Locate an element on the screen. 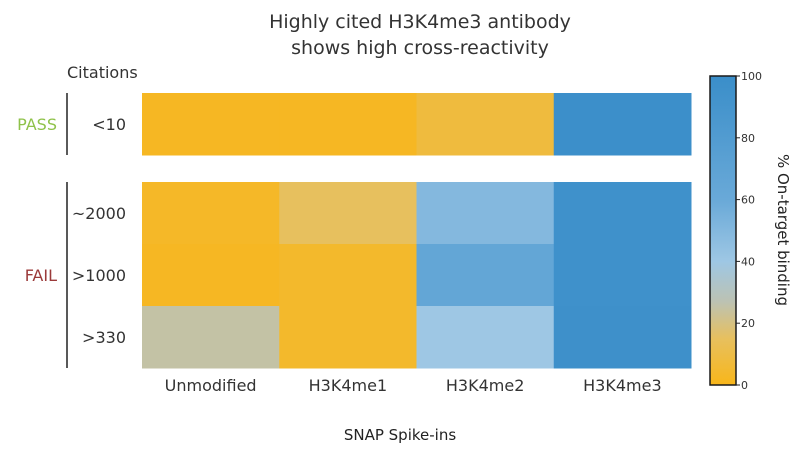 The image size is (803, 460). column-label: Unmodified is located at coordinates (211, 385).